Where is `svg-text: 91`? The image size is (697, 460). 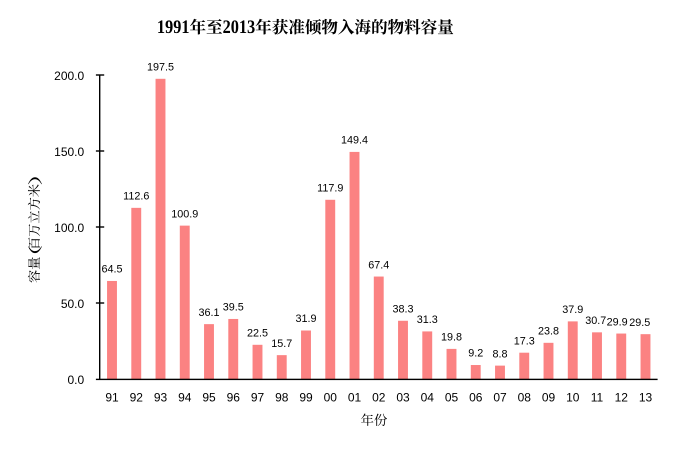 svg-text: 91 is located at coordinates (112, 397).